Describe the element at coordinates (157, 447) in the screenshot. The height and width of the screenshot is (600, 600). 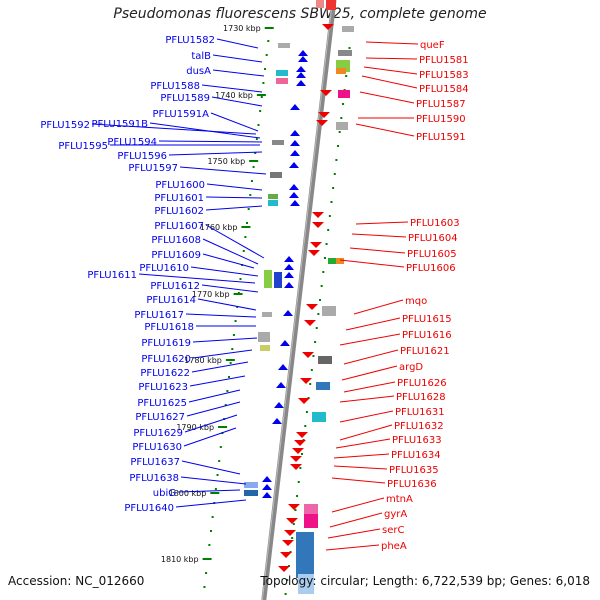
I see `left-gene-label: PFLU1630` at that location.